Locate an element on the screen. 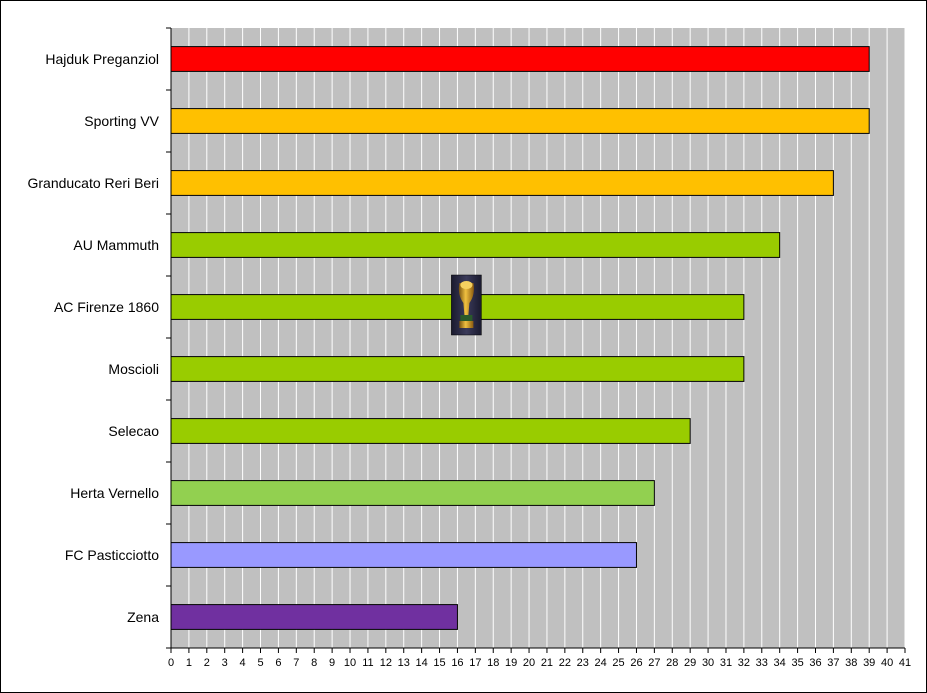  x-tick-label: 29 is located at coordinates (690, 663).